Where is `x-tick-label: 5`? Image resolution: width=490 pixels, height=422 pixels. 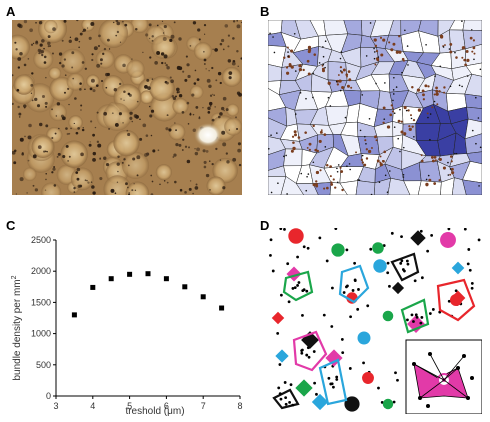 x-tick-label: 5 is located at coordinates (129, 406).